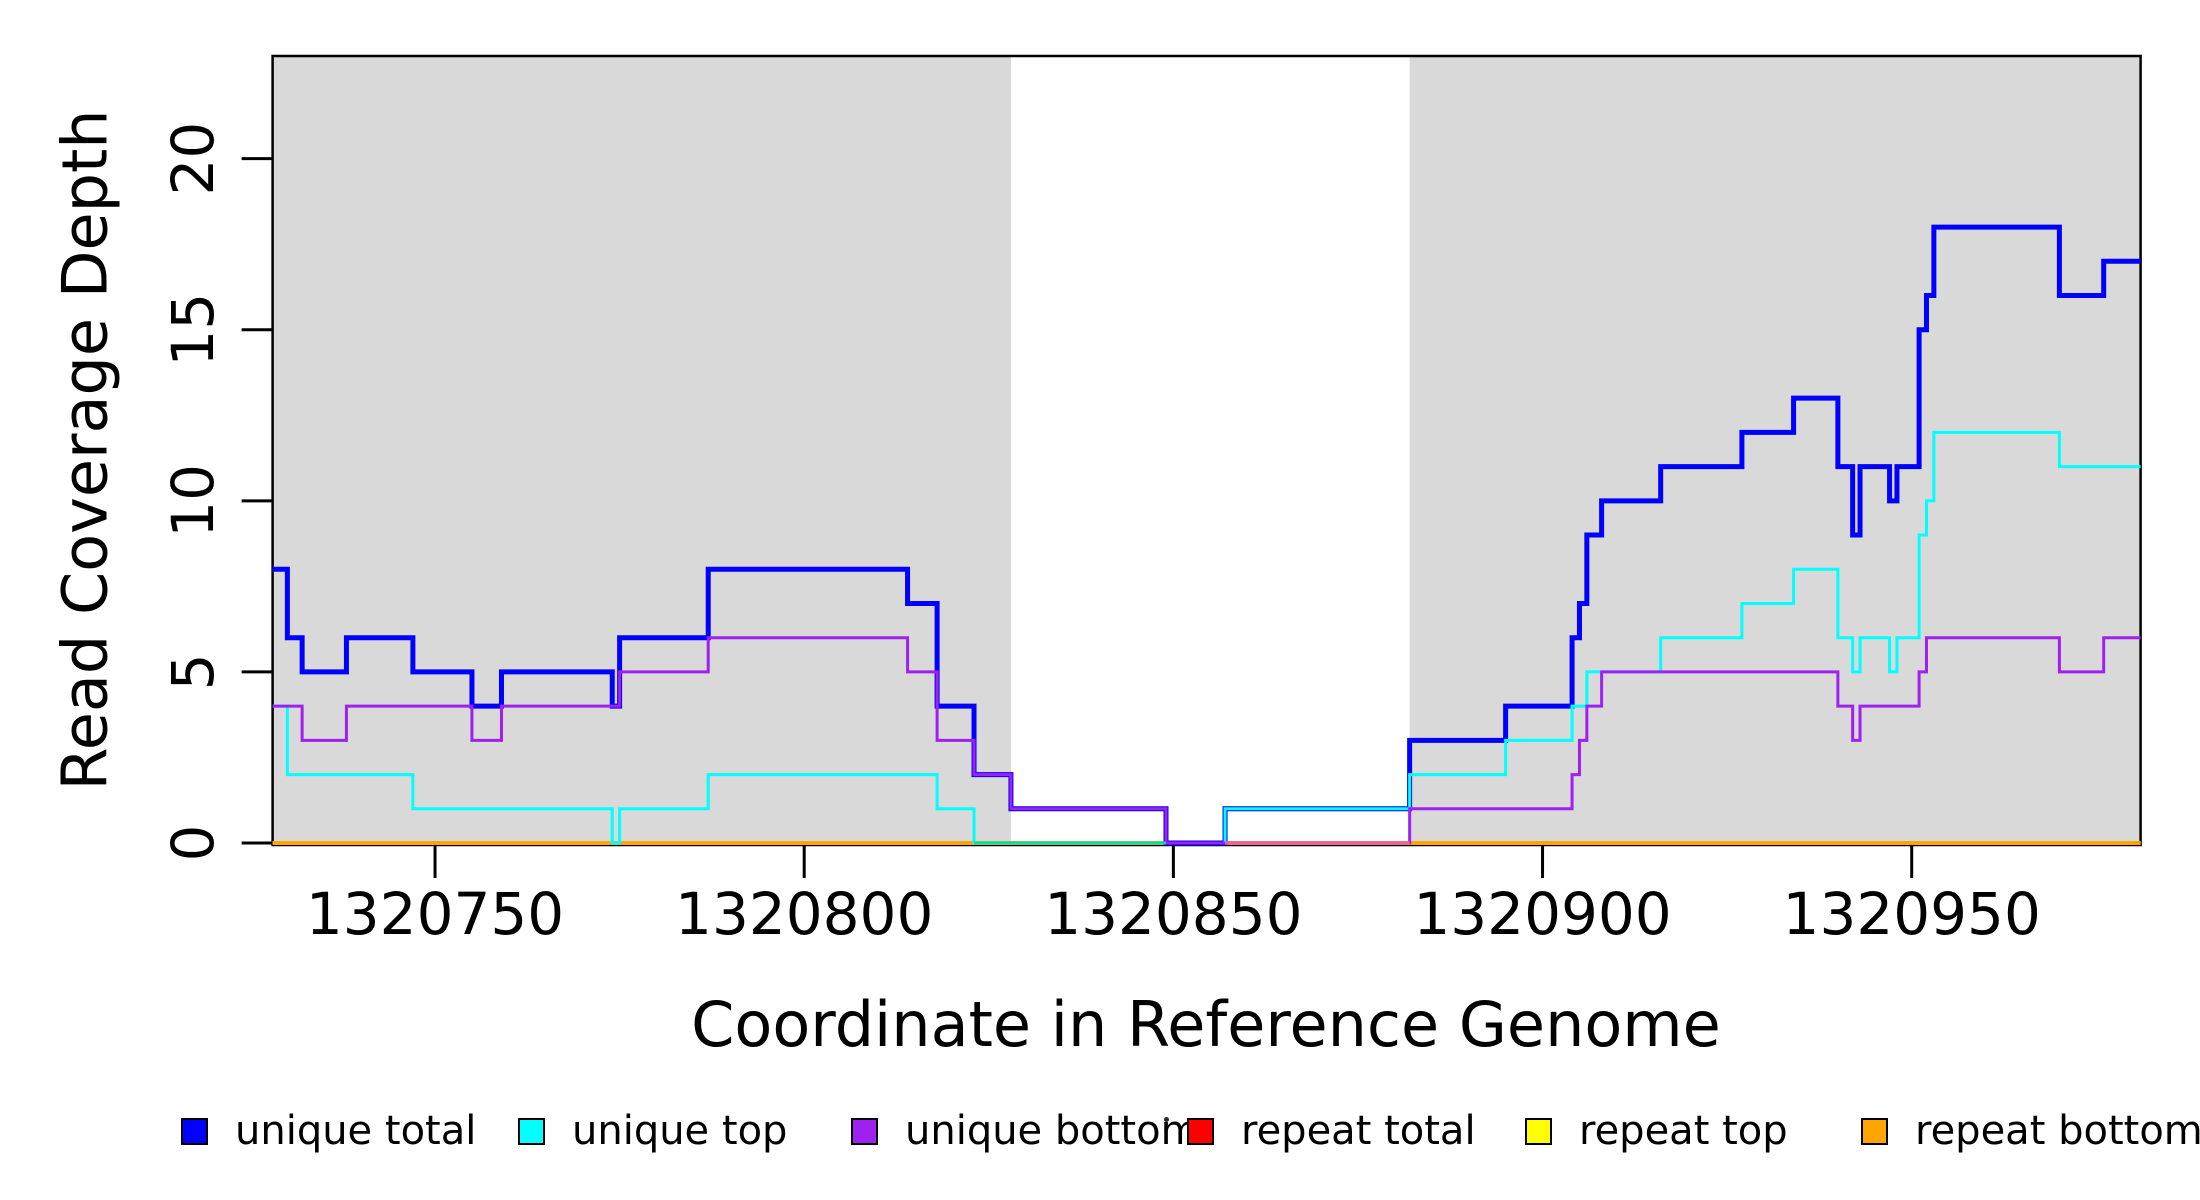 This screenshot has height=1200, width=2200. Describe the element at coordinates (1683, 1131) in the screenshot. I see `legend-label: repeat top` at that location.